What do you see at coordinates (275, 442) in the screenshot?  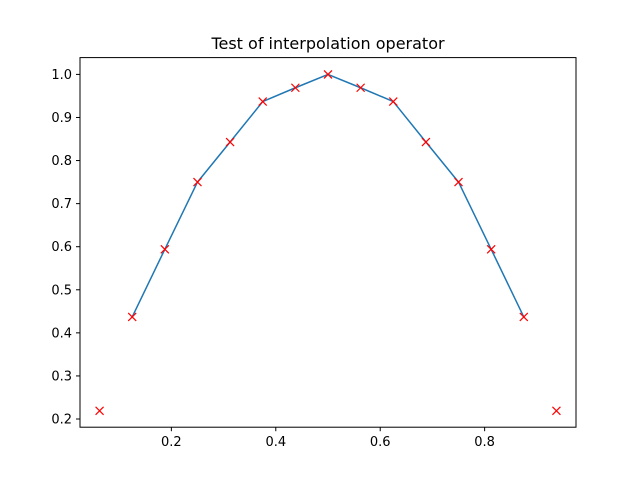 I see `x-tick-label: 0.4` at bounding box center [275, 442].